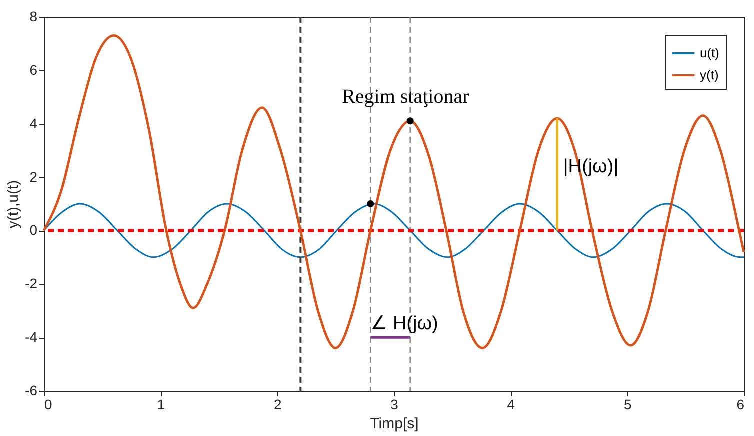  Describe the element at coordinates (709, 75) in the screenshot. I see `legend-label: y(t)` at that location.